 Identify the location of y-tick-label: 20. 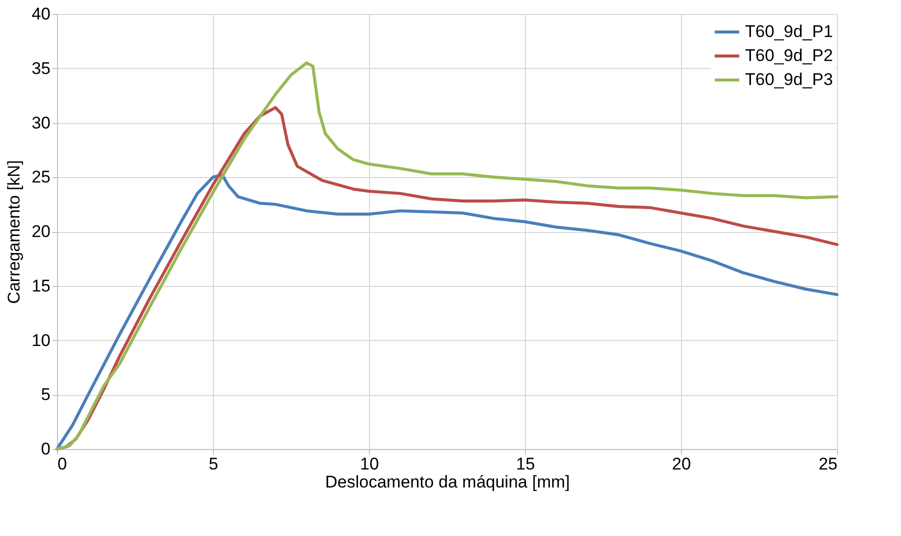
(41, 231).